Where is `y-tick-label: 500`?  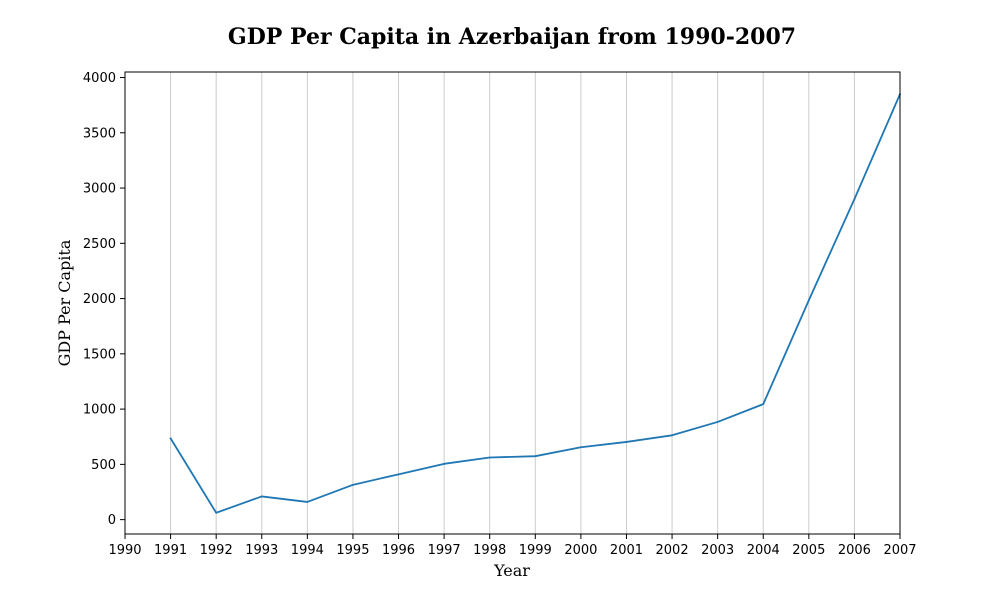
y-tick-label: 500 is located at coordinates (103, 465).